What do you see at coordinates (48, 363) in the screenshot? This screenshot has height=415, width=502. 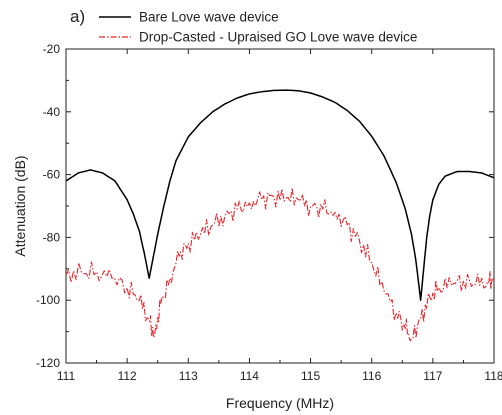 I see `y-tick-label: -120` at bounding box center [48, 363].